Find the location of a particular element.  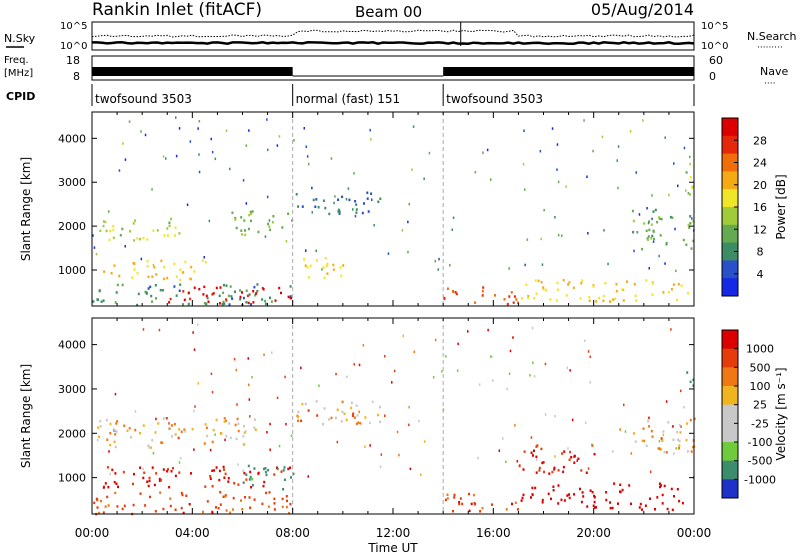

freq-tick-low: 8 is located at coordinates (76, 76).